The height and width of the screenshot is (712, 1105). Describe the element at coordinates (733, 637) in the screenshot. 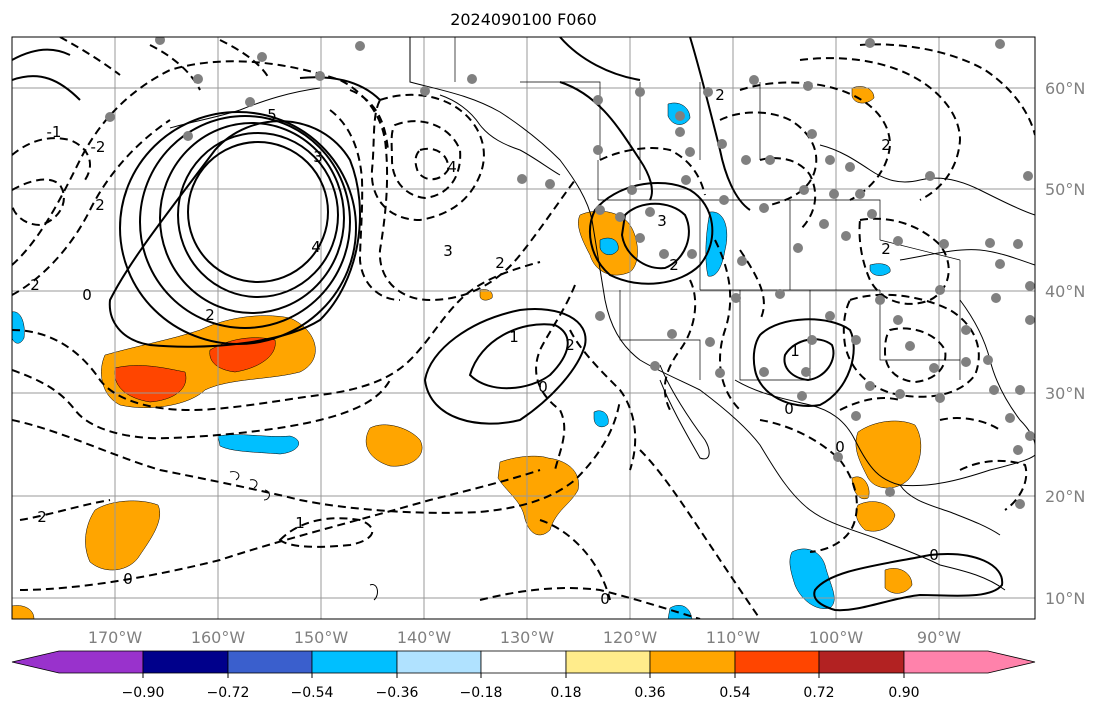

I see `lon-label: 110°W` at that location.